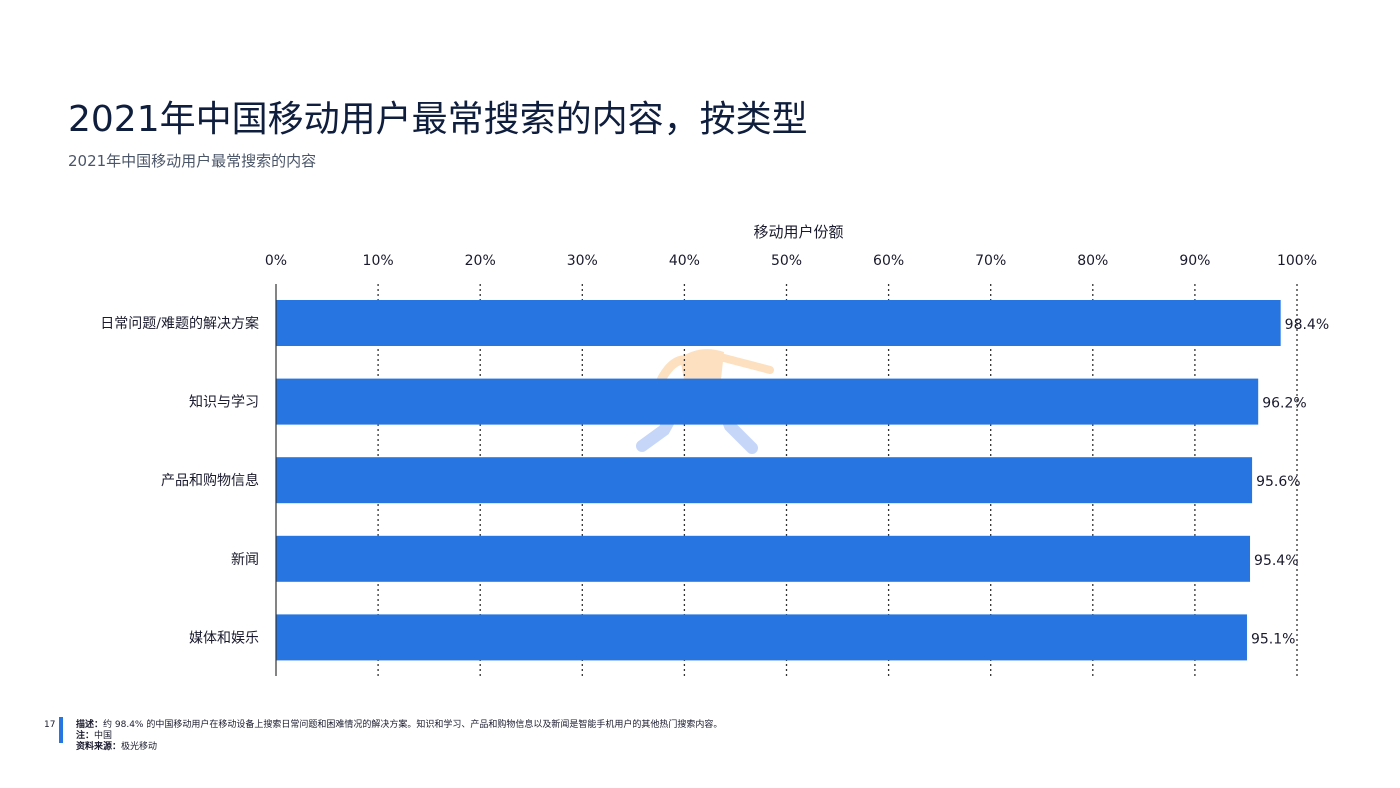 The height and width of the screenshot is (788, 1400). Describe the element at coordinates (684, 261) in the screenshot. I see `x-tick-label: 40%` at that location.